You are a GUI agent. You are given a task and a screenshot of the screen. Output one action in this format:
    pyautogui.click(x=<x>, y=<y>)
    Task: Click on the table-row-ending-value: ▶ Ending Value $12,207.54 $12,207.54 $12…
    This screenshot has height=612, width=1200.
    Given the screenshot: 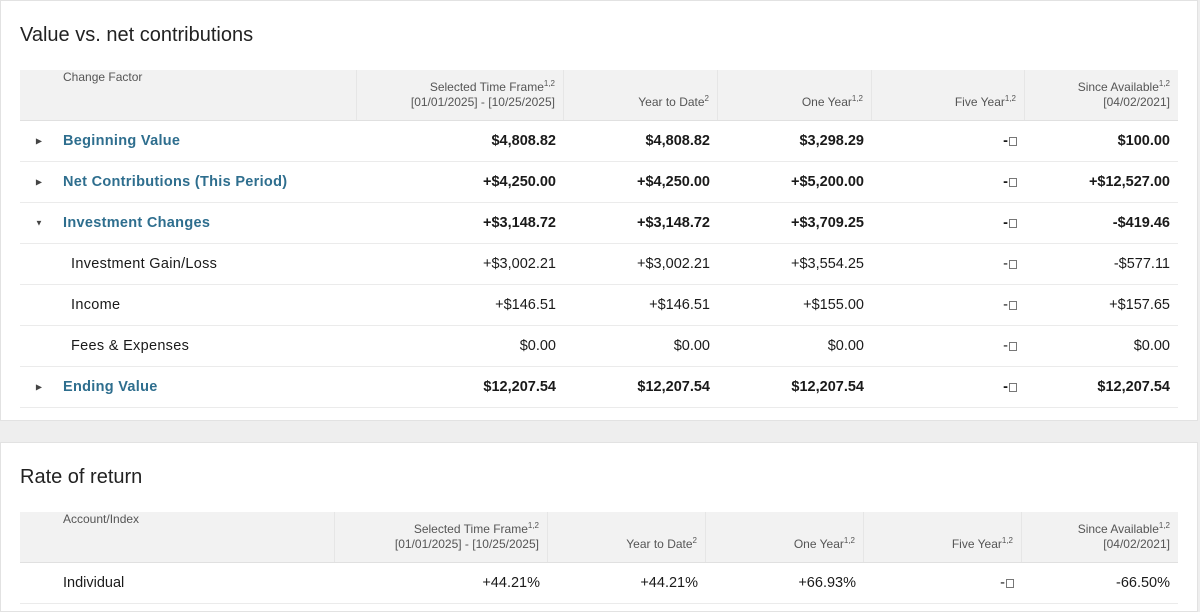 What is the action you would take?
    pyautogui.click(x=599, y=387)
    